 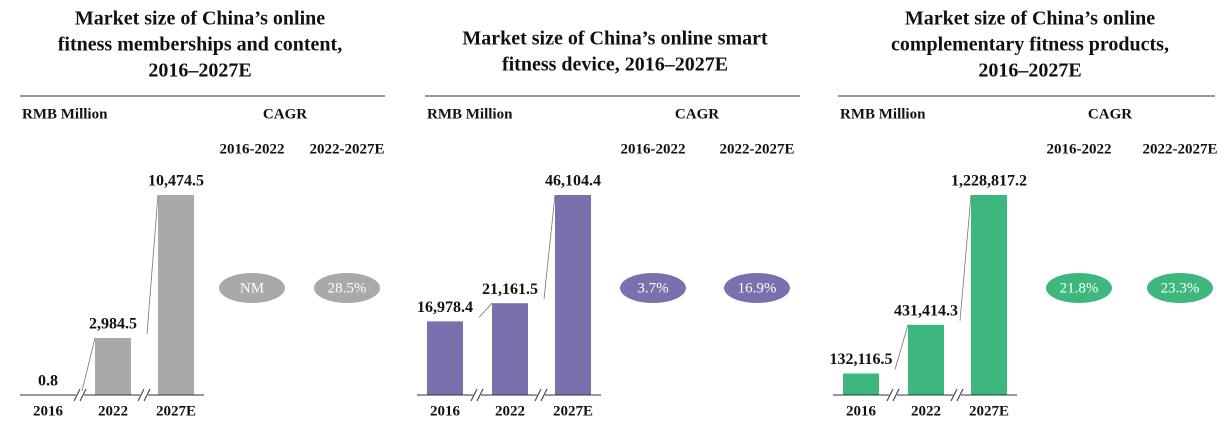 I want to click on chart-title: Market size of China’s online smart, so click(x=615, y=39).